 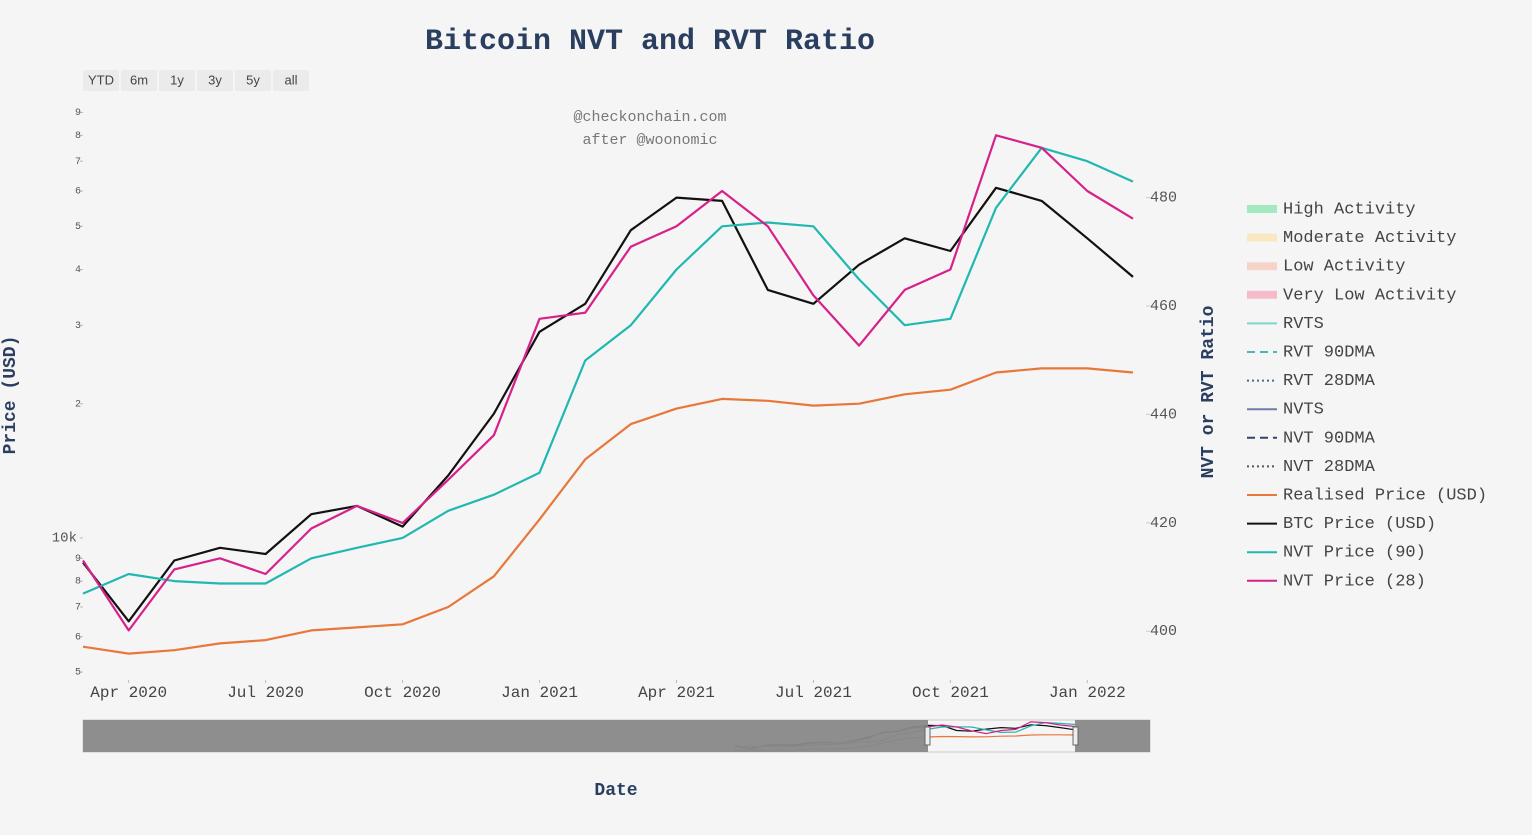 What do you see at coordinates (1354, 553) in the screenshot?
I see `legend-label: NVT Price (90)` at bounding box center [1354, 553].